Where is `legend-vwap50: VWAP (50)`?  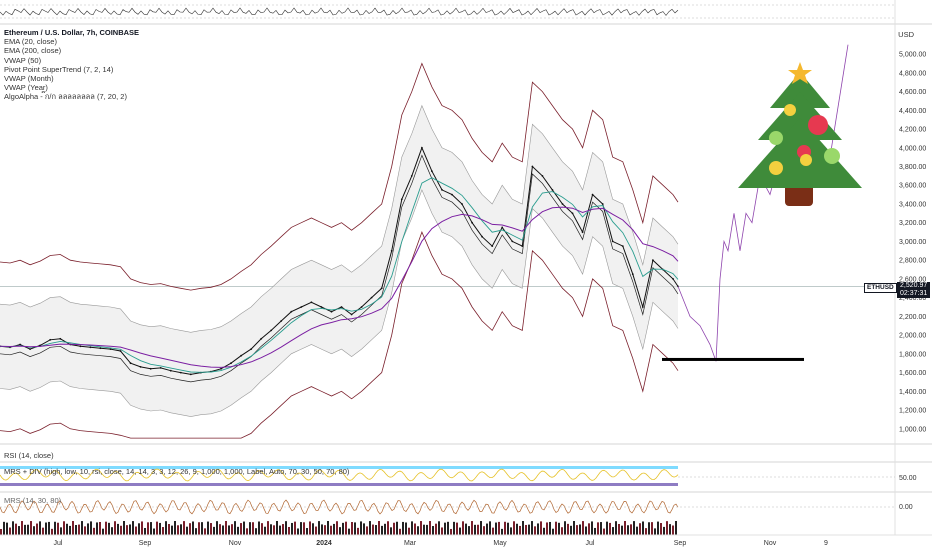 legend-vwap50: VWAP (50) is located at coordinates (23, 60).